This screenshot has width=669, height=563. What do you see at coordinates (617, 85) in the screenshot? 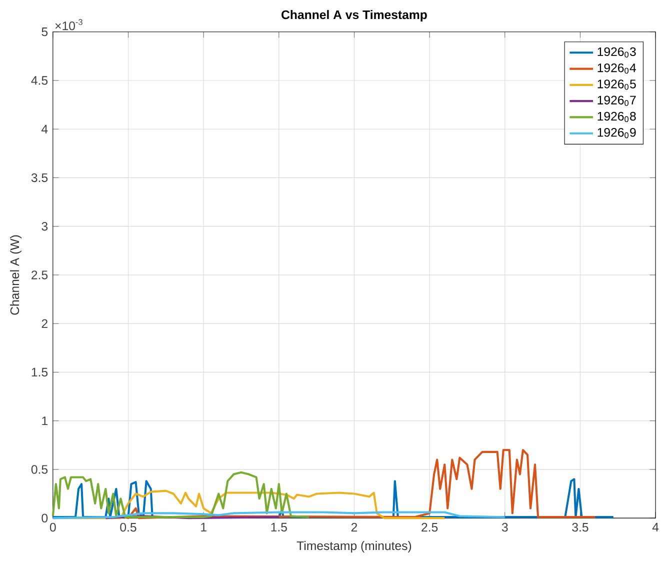
I see `legend-label: 1926$_{0}$5` at bounding box center [617, 85].